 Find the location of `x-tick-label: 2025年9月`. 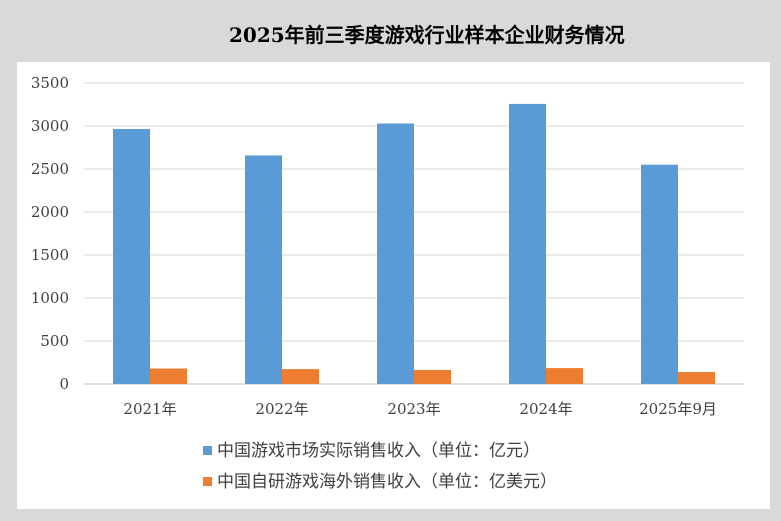

x-tick-label: 2025年9月 is located at coordinates (678, 409).